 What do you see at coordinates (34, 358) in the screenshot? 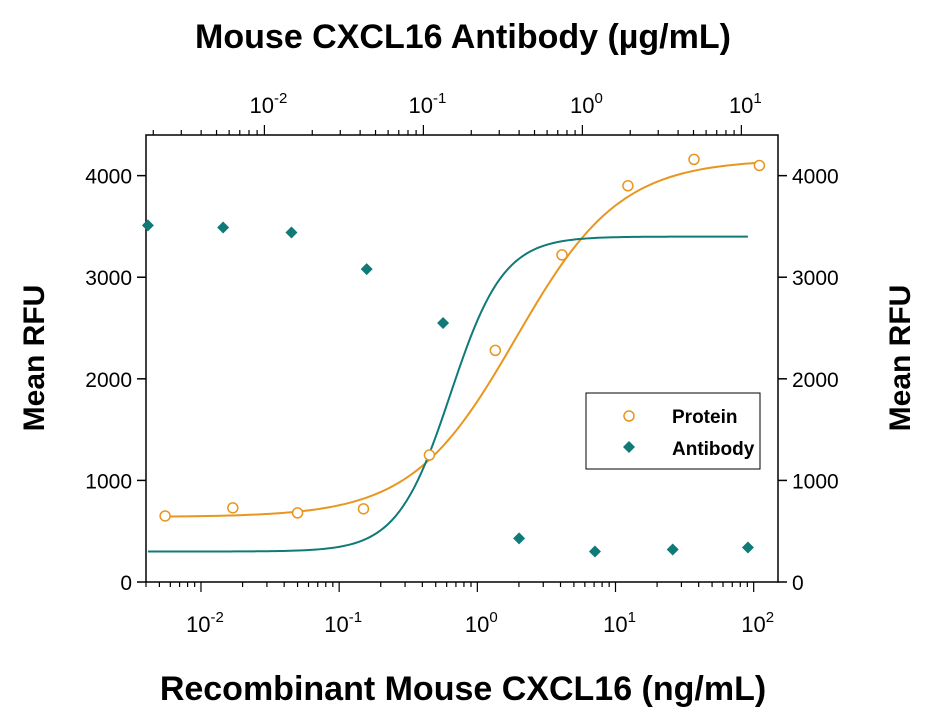
I see `y-axis-title-left: Mean RFU` at bounding box center [34, 358].